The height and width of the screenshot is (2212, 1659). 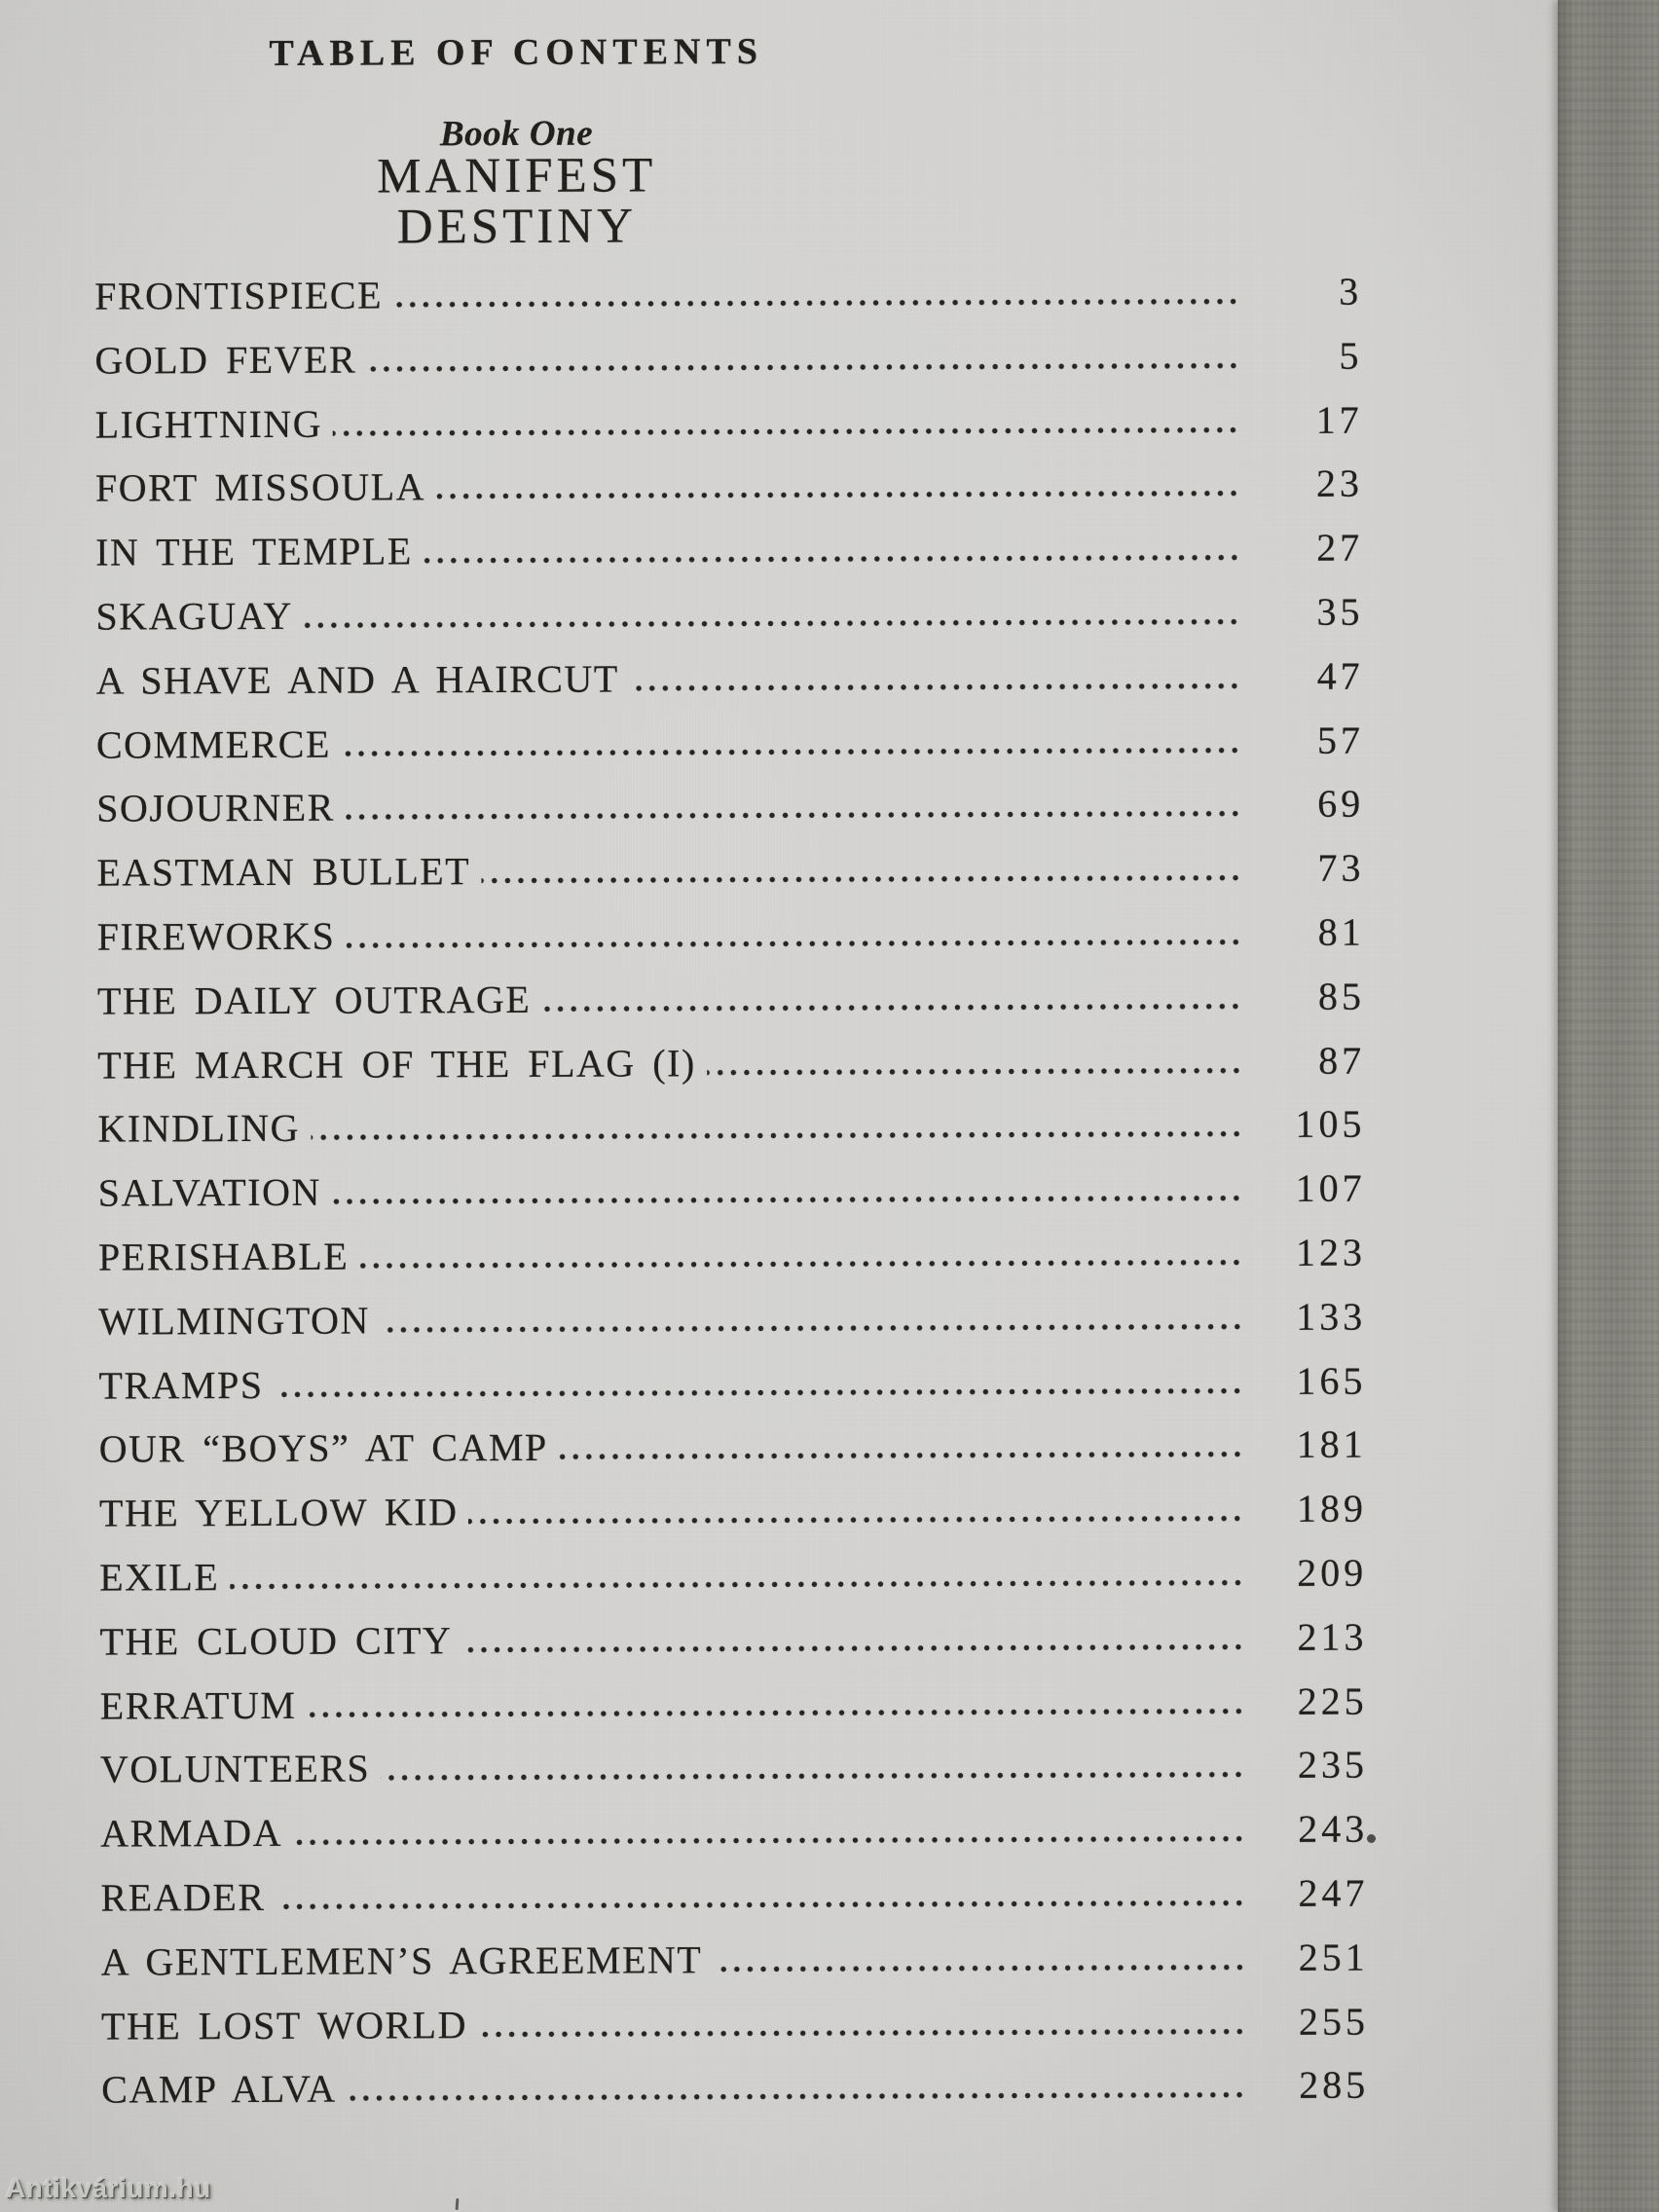 I want to click on toc-row: VOLUNTEERS 235, so click(x=734, y=1776).